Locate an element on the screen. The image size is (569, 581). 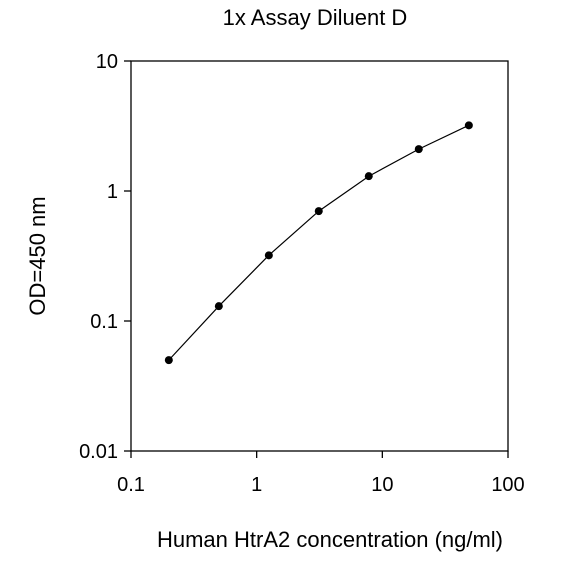
y-tick-label: 0.01 is located at coordinates (98, 452).